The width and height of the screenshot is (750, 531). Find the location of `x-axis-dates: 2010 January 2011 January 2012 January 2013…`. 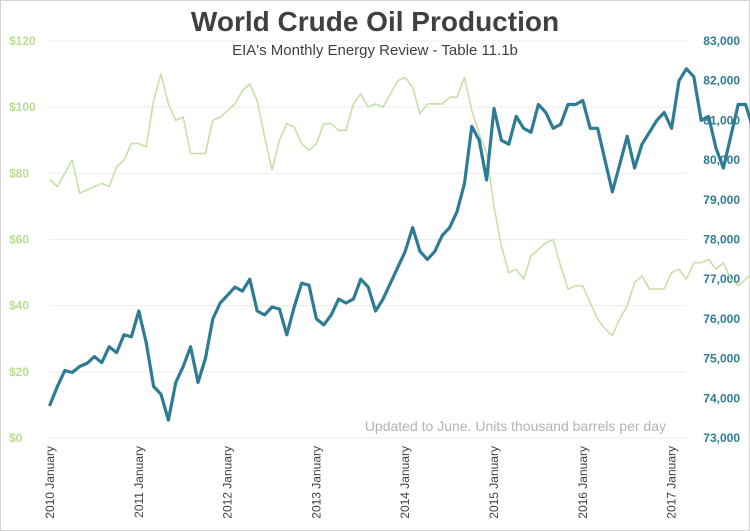

x-axis-dates: 2010 January 2011 January 2012 January 2013… is located at coordinates (361, 482).